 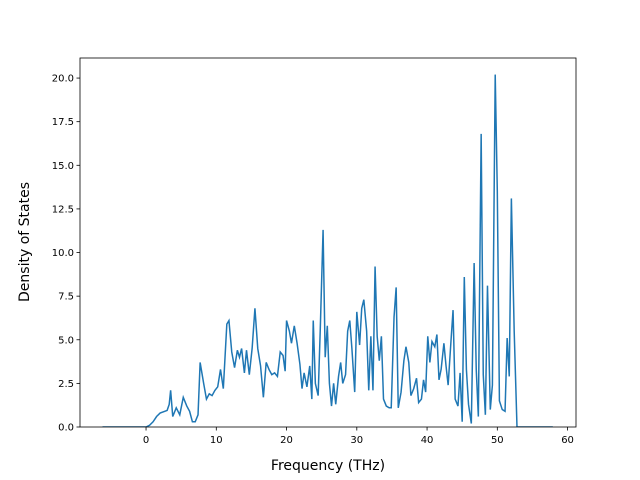 What do you see at coordinates (567, 440) in the screenshot?
I see `x-tick-label: 60` at bounding box center [567, 440].